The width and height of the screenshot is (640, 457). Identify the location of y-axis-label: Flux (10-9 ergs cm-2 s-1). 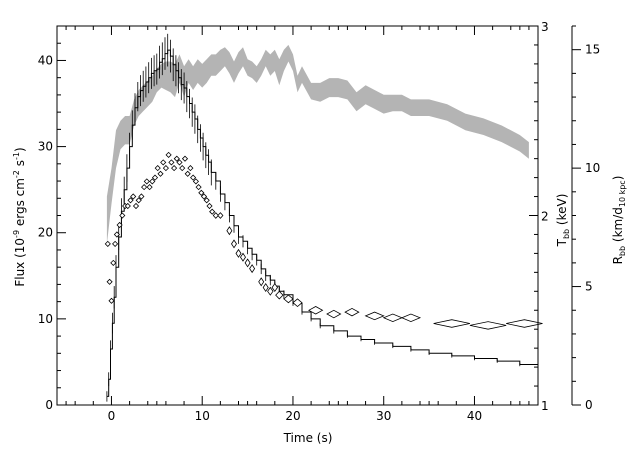
(19, 216).